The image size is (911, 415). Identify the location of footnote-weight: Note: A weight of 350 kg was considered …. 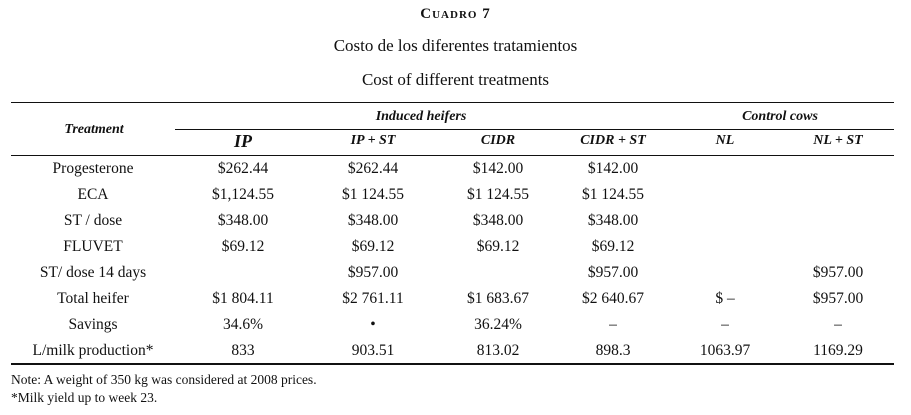
(164, 379).